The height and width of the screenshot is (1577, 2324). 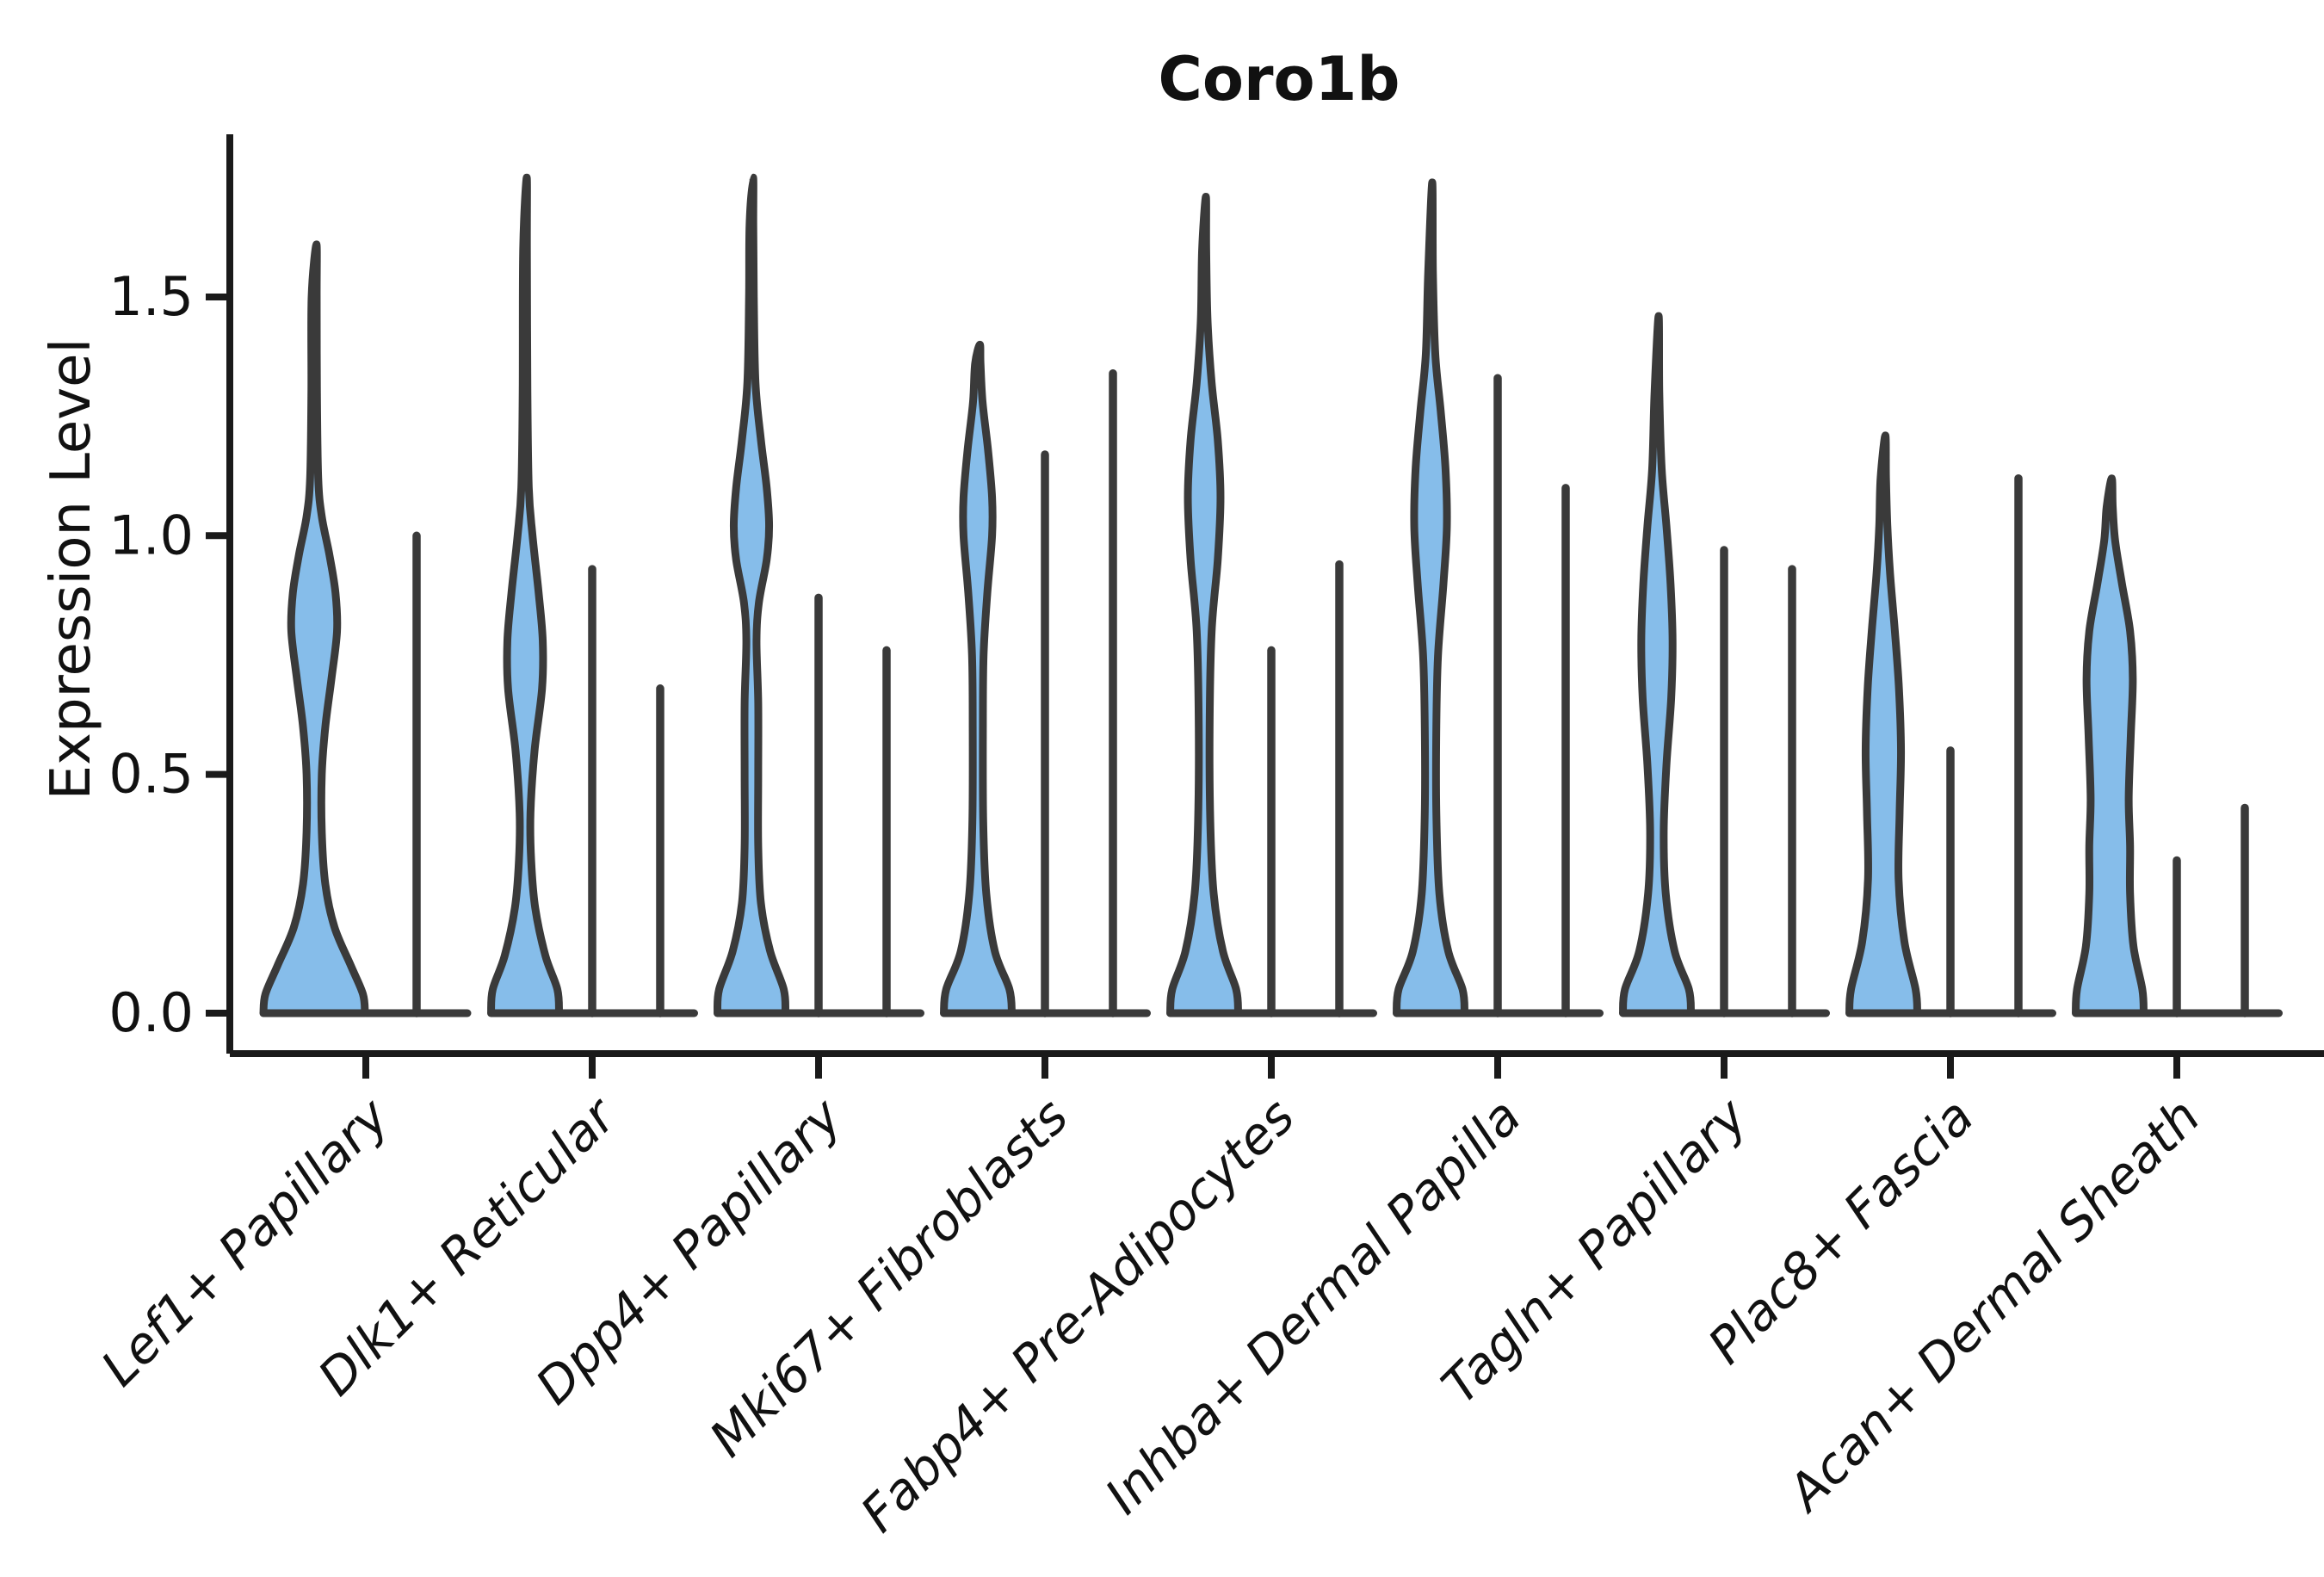 What do you see at coordinates (1430, 597) in the screenshot?
I see `violin-density-inhba-dermal-papilla` at bounding box center [1430, 597].